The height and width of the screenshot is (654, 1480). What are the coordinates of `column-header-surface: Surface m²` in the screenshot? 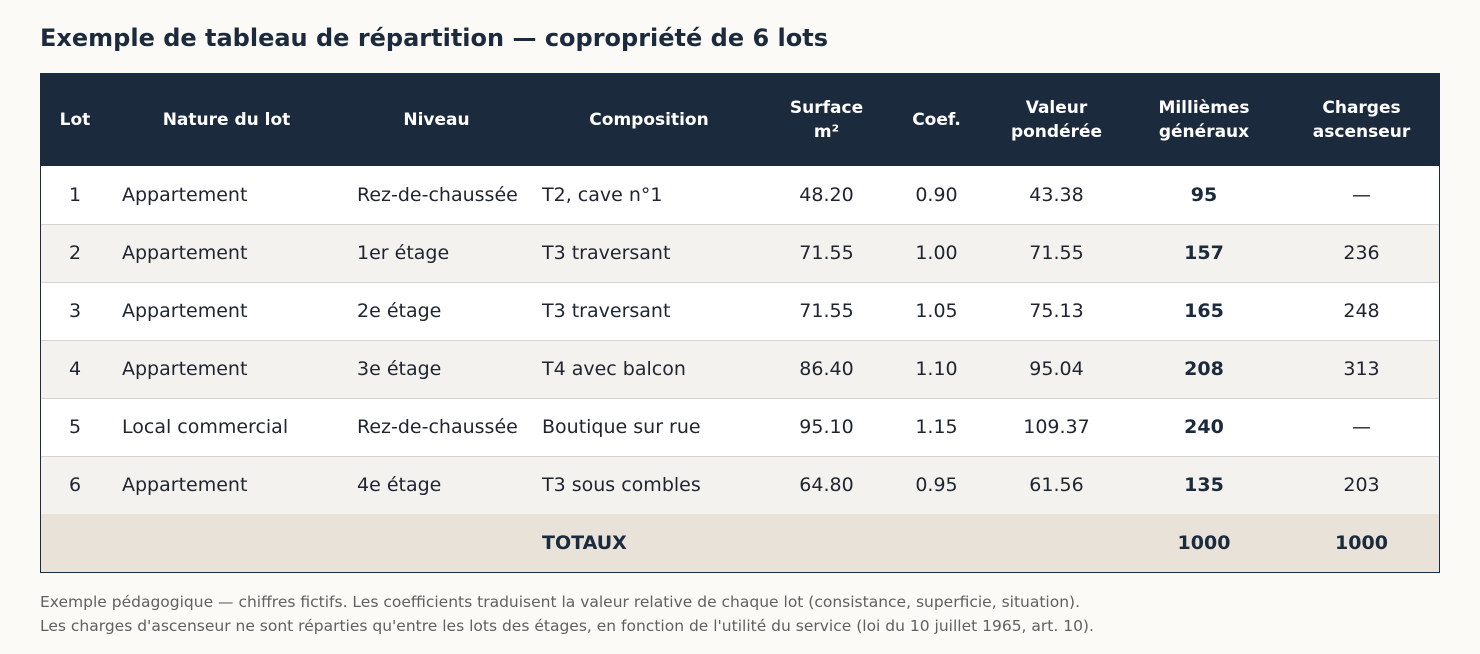 It's located at (826, 120).